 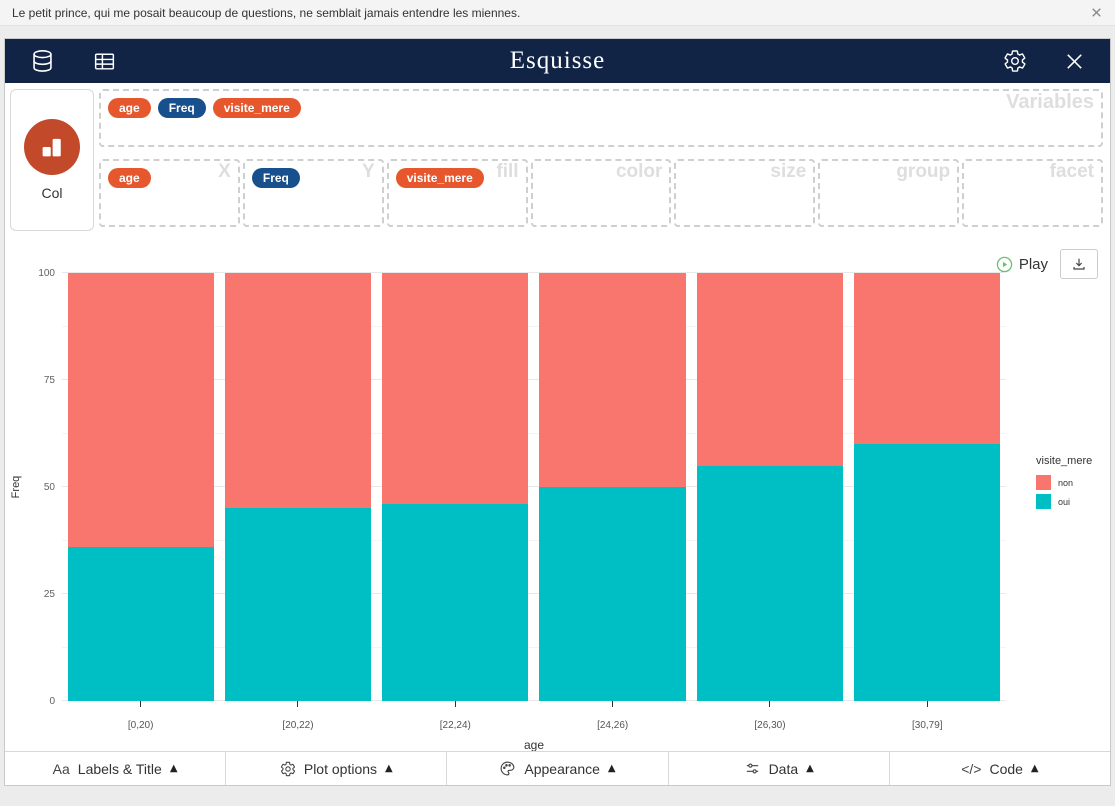 What do you see at coordinates (507, 171) in the screenshot?
I see `dropzone-label-fill: fill` at bounding box center [507, 171].